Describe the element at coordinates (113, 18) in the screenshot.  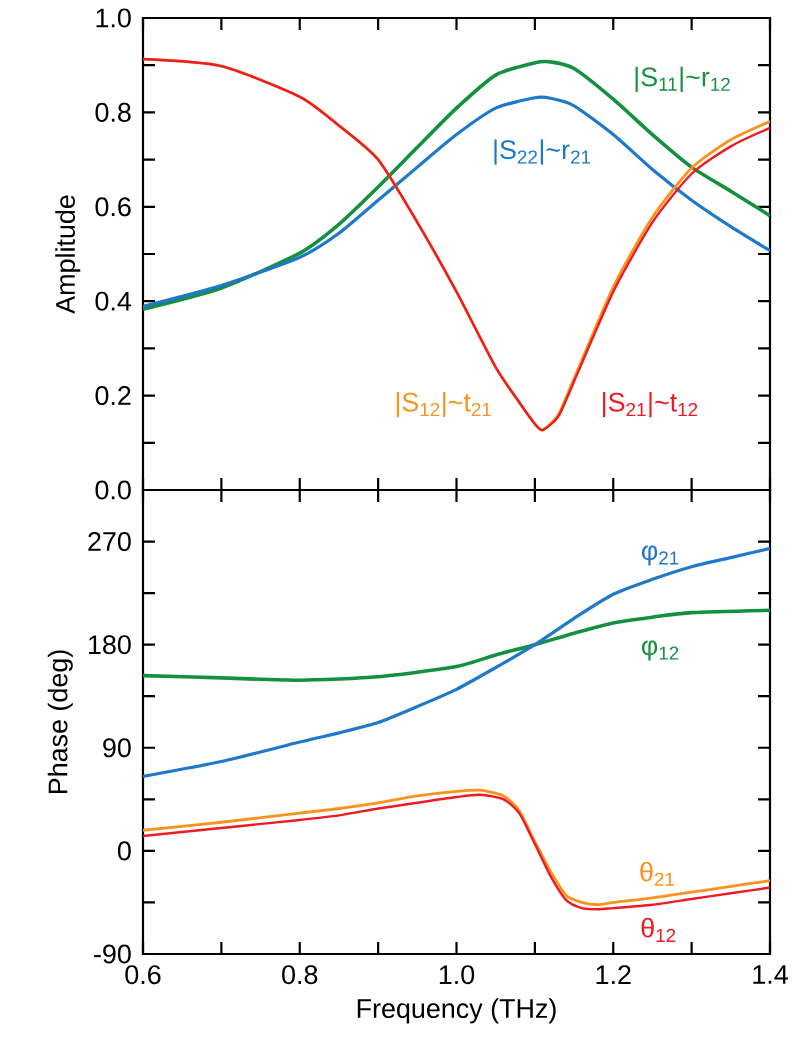
I see `y-tick-label: 1.0` at that location.